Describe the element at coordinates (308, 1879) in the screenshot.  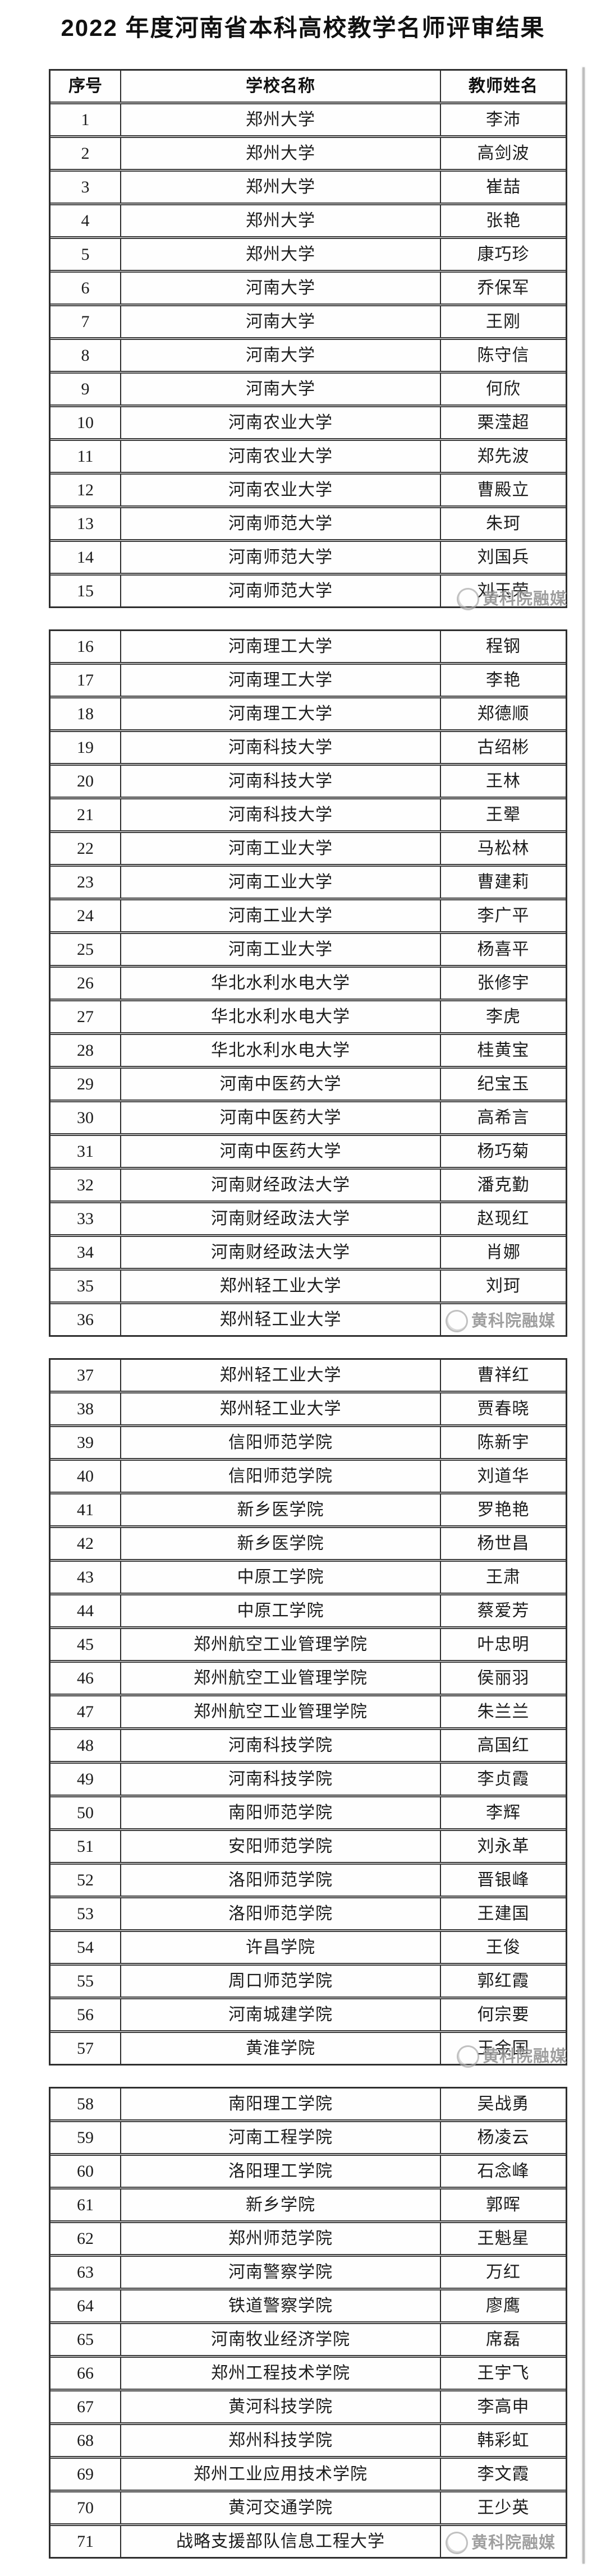
I see `table-row: 52 洛阳师范学院 晋银峰` at that location.